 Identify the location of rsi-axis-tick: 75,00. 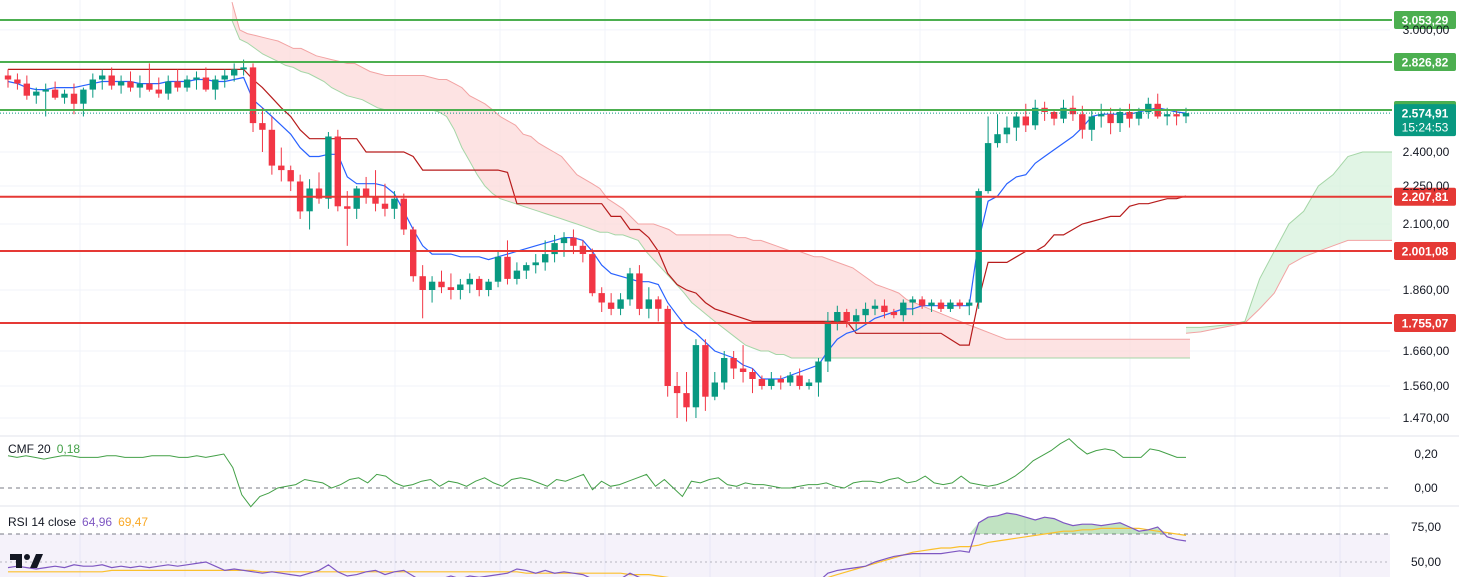
(1426, 527).